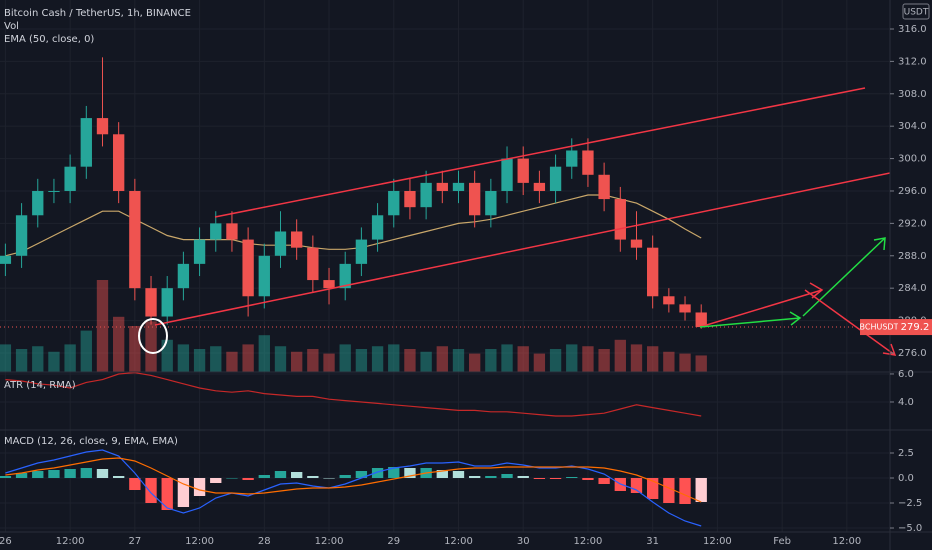 The width and height of the screenshot is (932, 550). I want to click on currency-box, so click(916, 11).